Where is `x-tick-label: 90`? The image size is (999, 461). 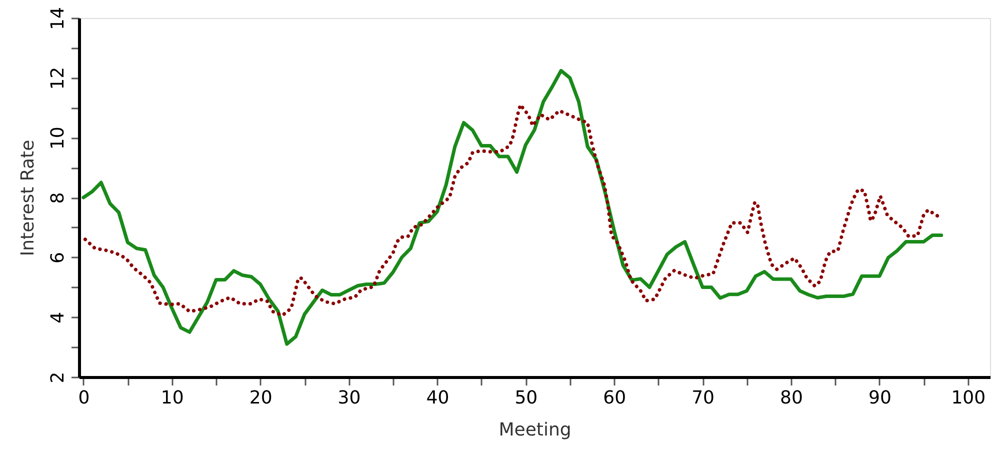 x-tick-label: 90 is located at coordinates (880, 398).